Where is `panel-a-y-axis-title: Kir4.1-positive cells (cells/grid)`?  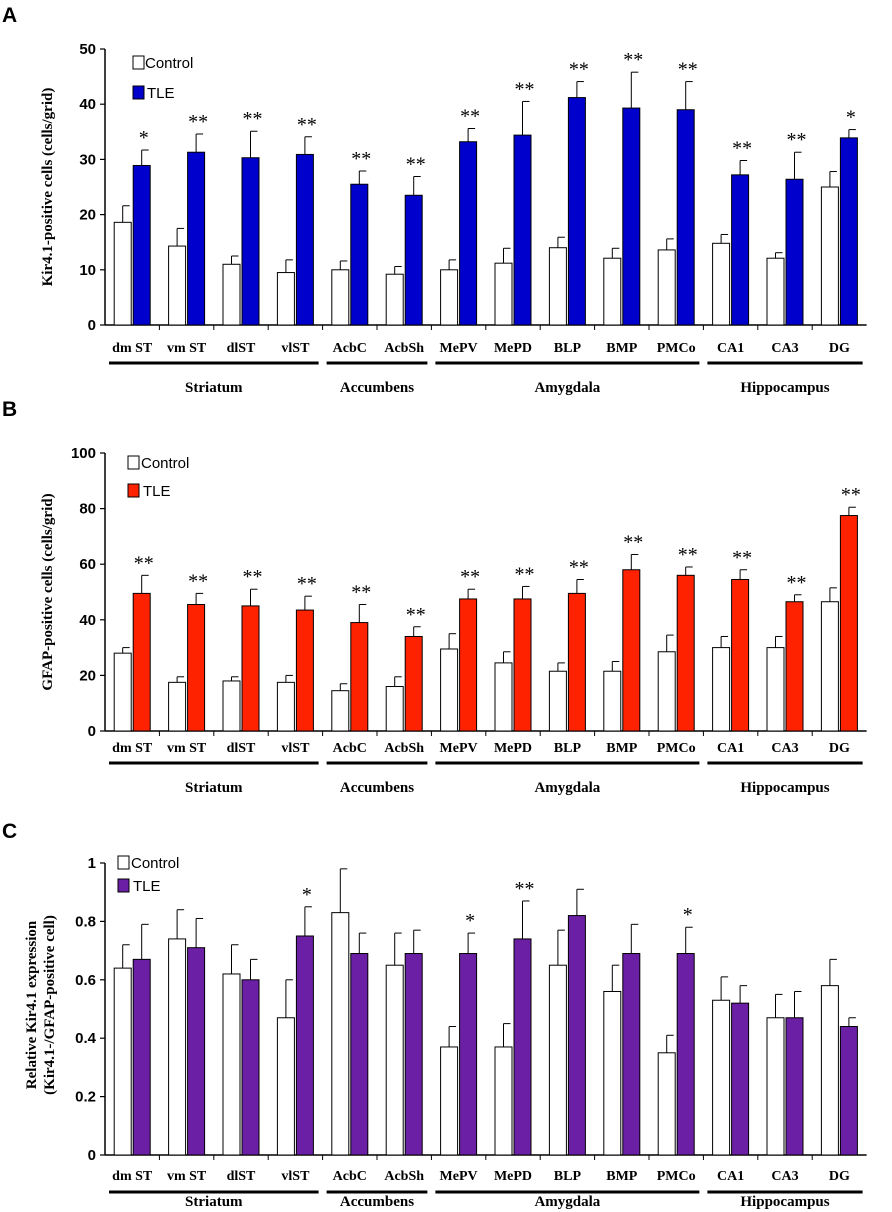 panel-a-y-axis-title: Kir4.1-positive cells (cells/grid) is located at coordinates (48, 187).